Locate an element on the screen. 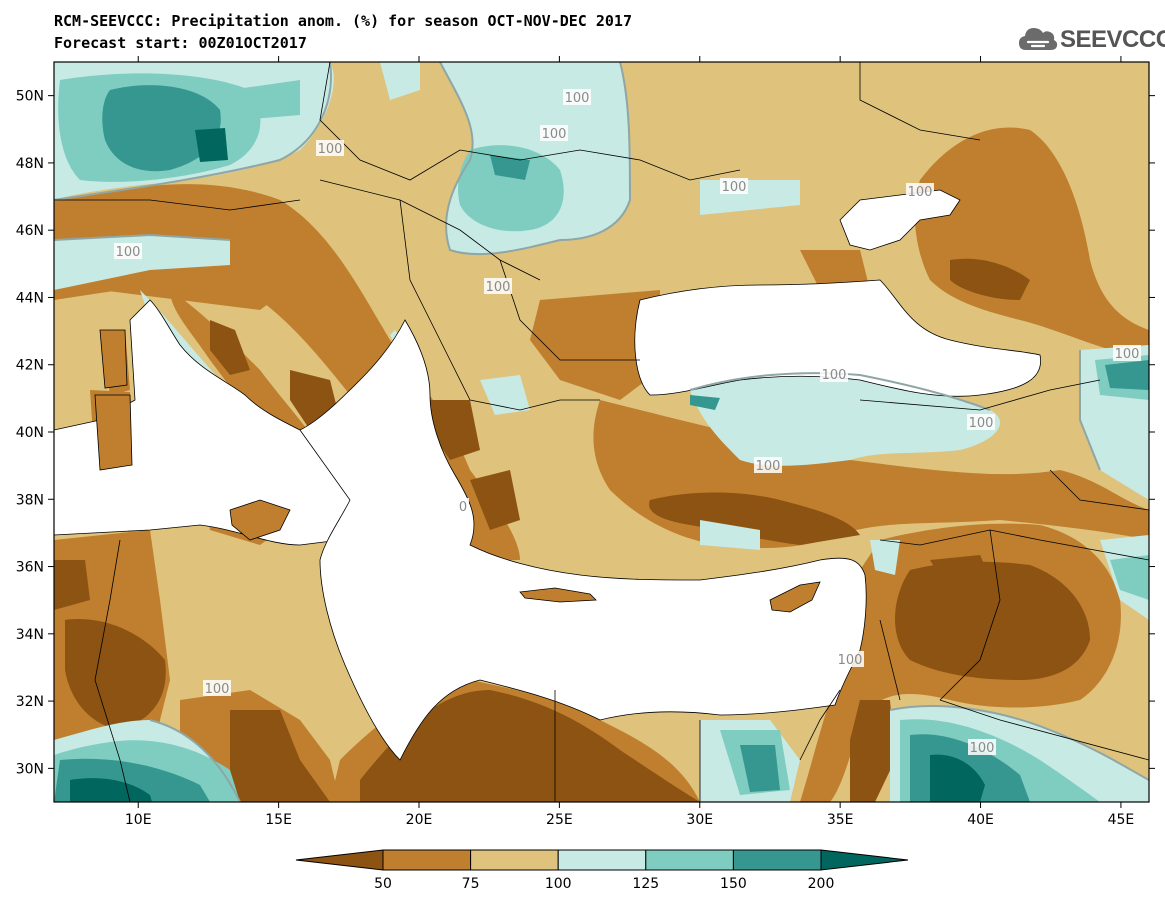 The image size is (1165, 907). lat-label: 46N is located at coordinates (30, 231).